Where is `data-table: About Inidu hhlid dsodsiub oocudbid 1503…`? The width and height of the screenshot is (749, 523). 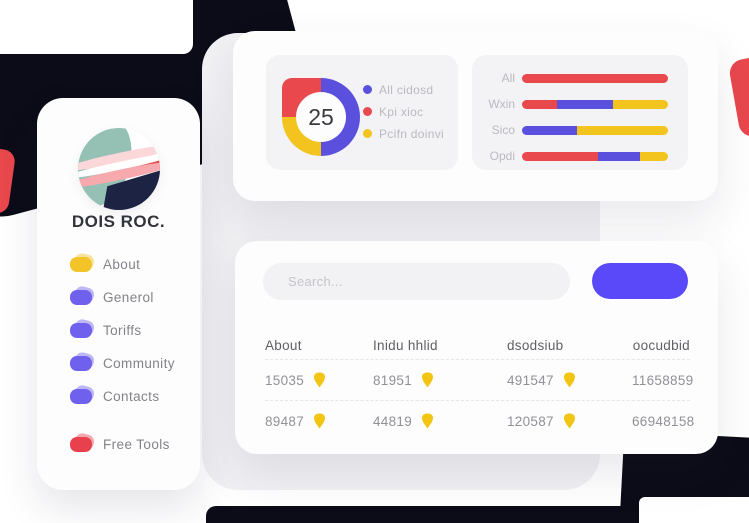 data-table: About Inidu hhlid dsodsiub oocudbid 1503… is located at coordinates (479, 386).